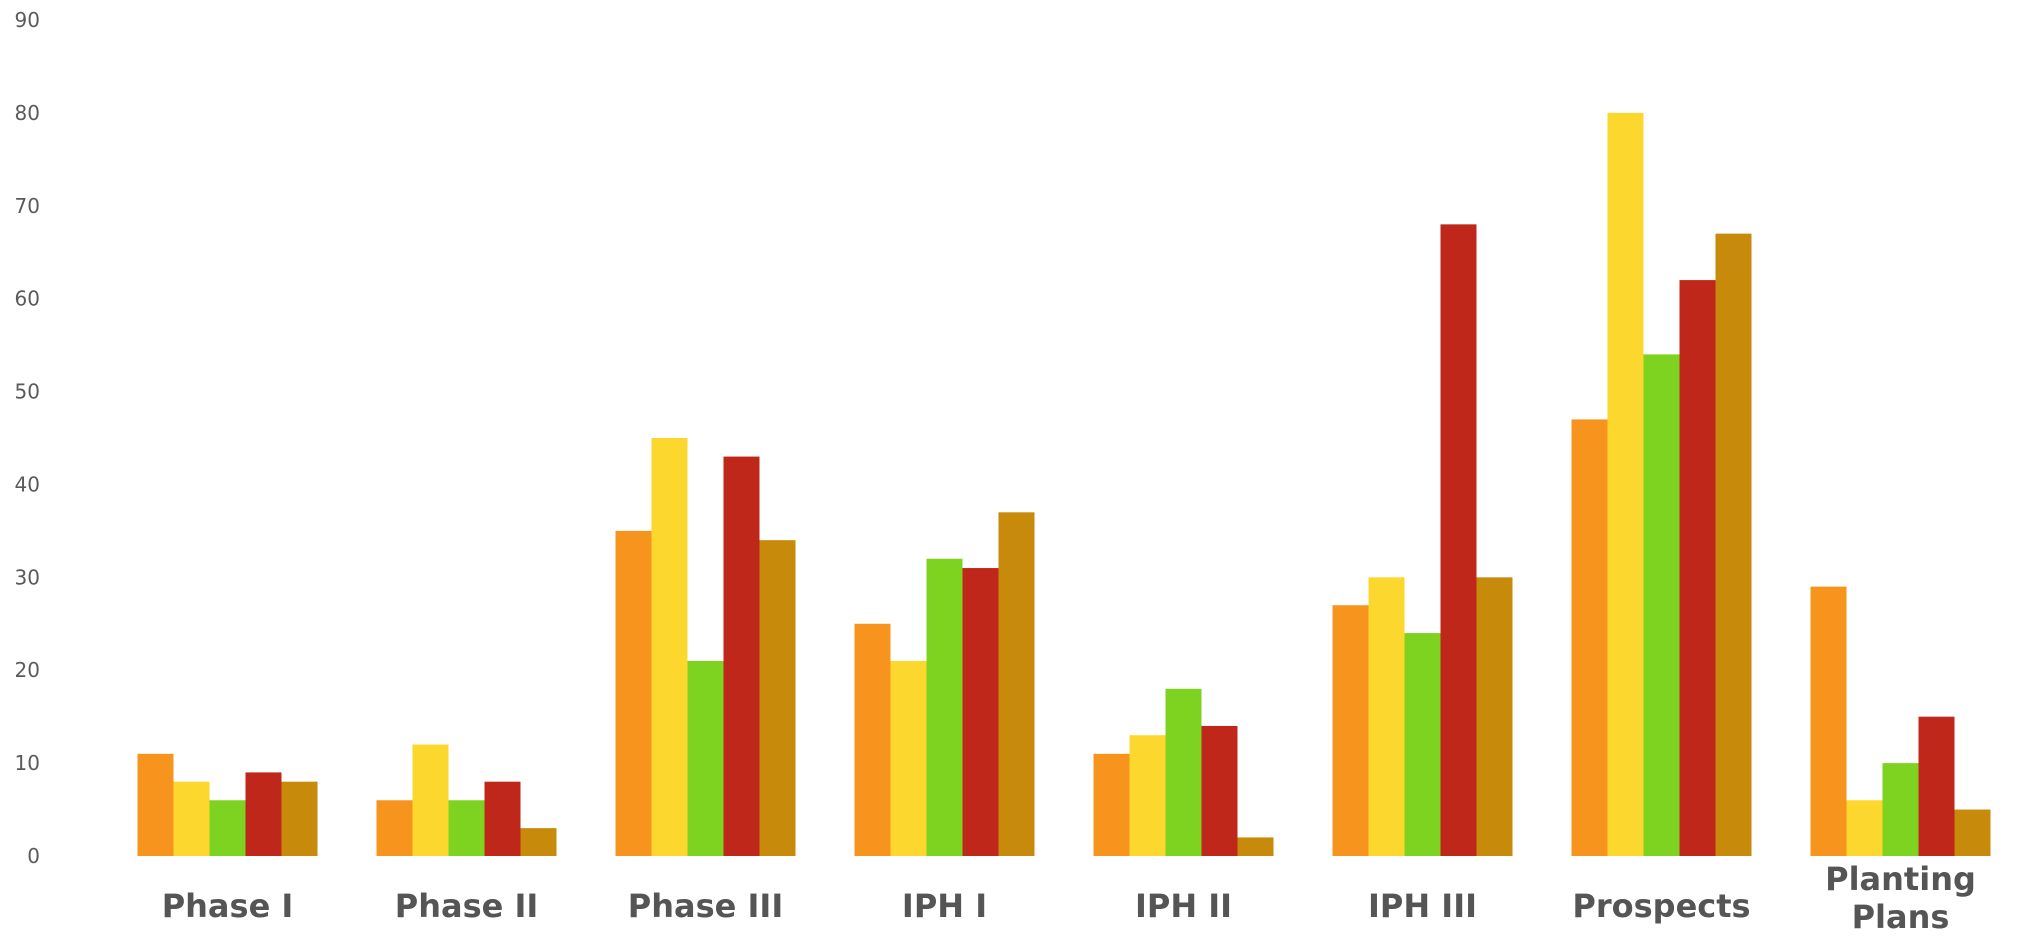 This screenshot has height=944, width=2029. I want to click on x-category-label: Phase II, so click(467, 906).